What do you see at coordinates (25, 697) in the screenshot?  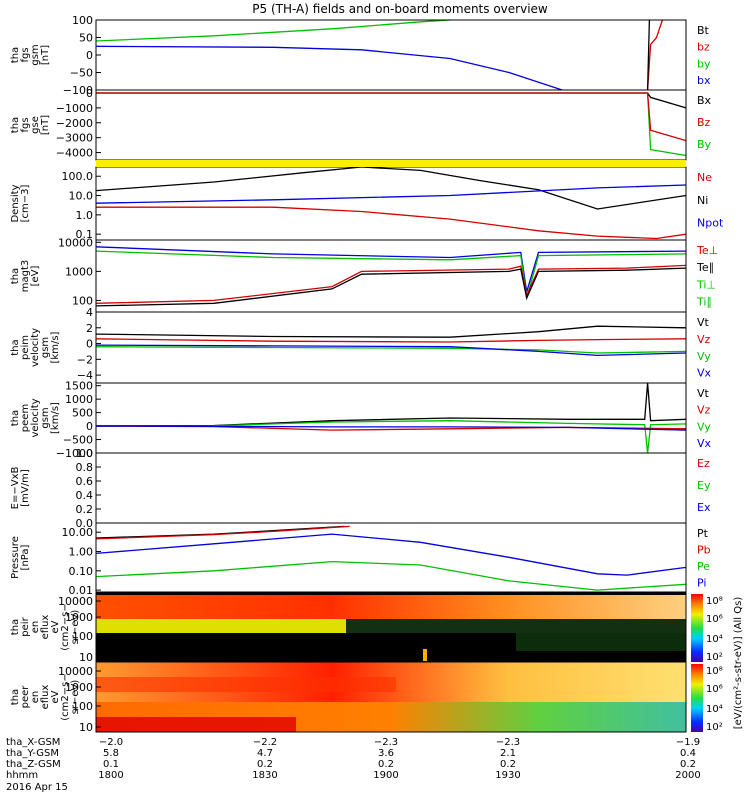 I see `panel-ylabel-line: peer` at bounding box center [25, 697].